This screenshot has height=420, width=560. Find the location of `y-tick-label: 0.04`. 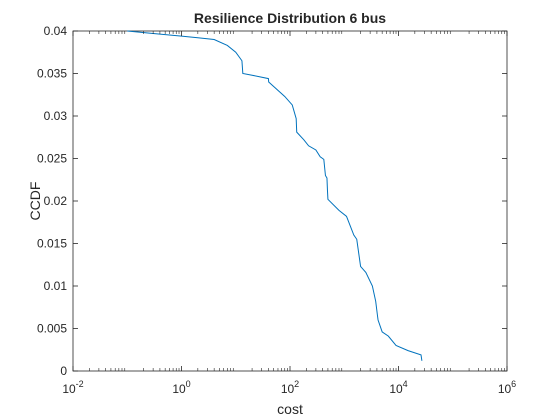

y-tick-label: 0.04 is located at coordinates (56, 31).